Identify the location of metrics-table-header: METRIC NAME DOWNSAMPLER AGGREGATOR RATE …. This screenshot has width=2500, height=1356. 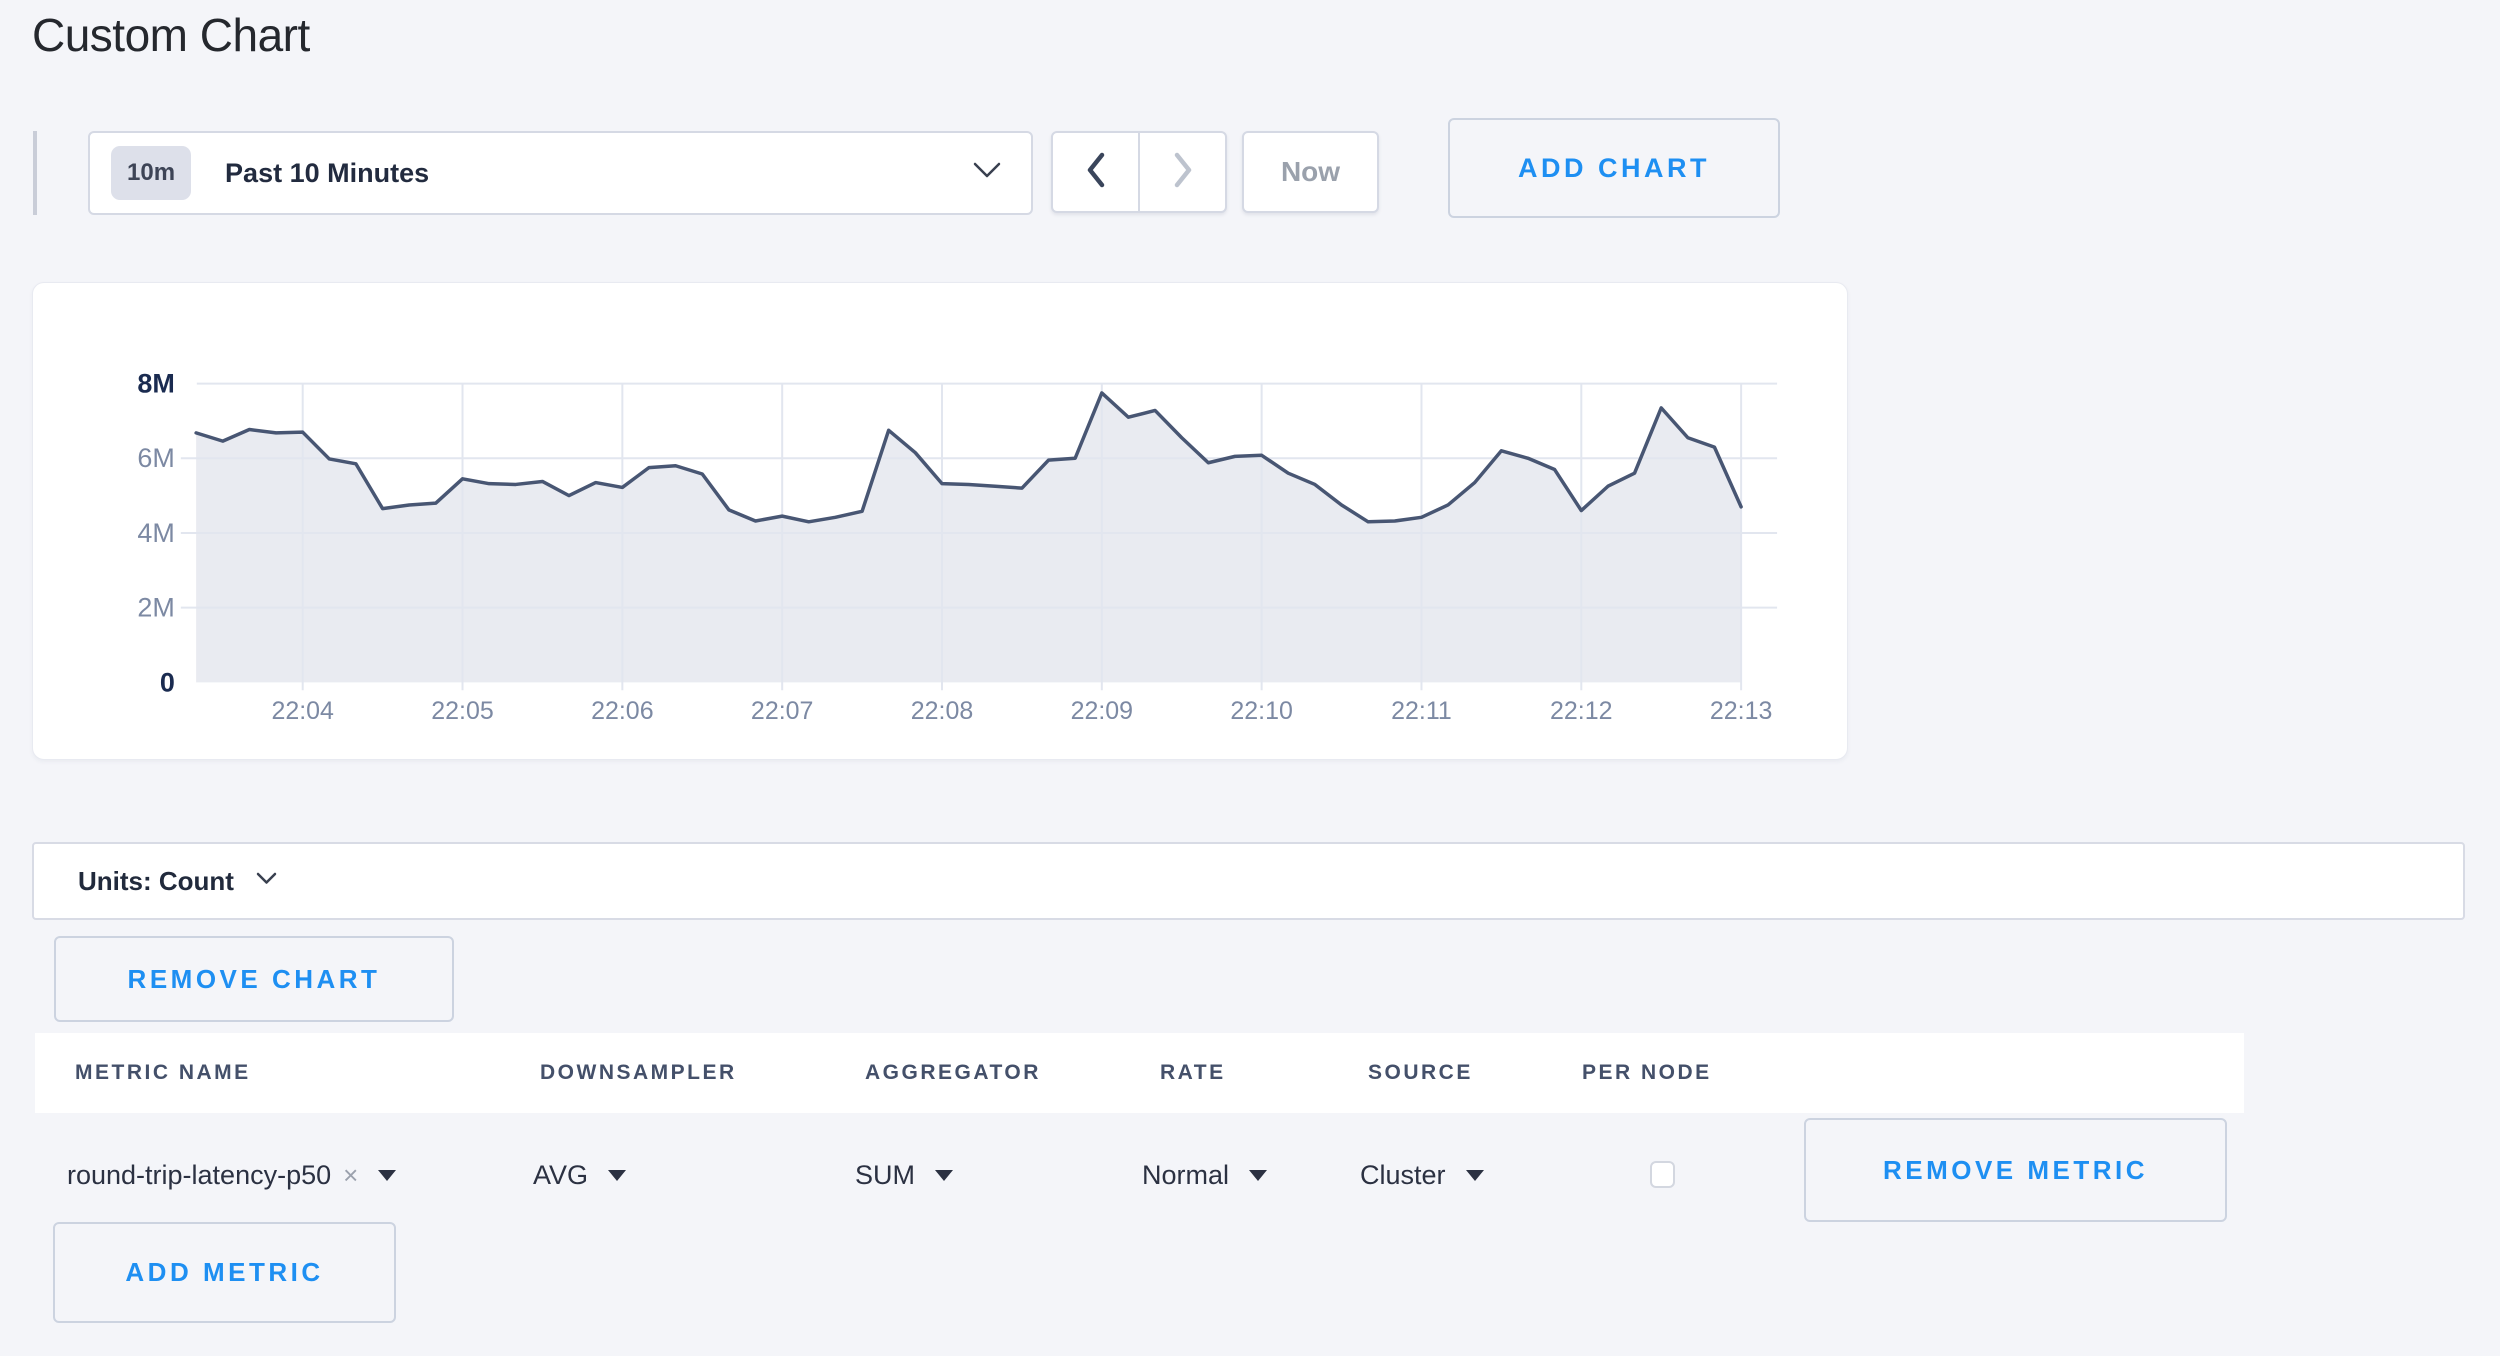
(1139, 1073).